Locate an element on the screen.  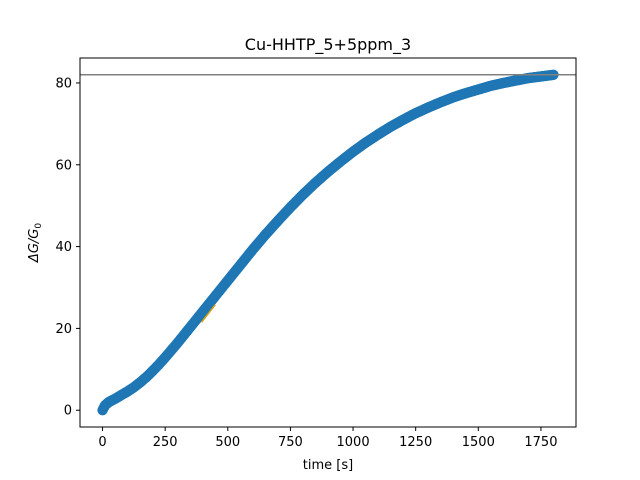
y-tick-label: 0 is located at coordinates (68, 411).